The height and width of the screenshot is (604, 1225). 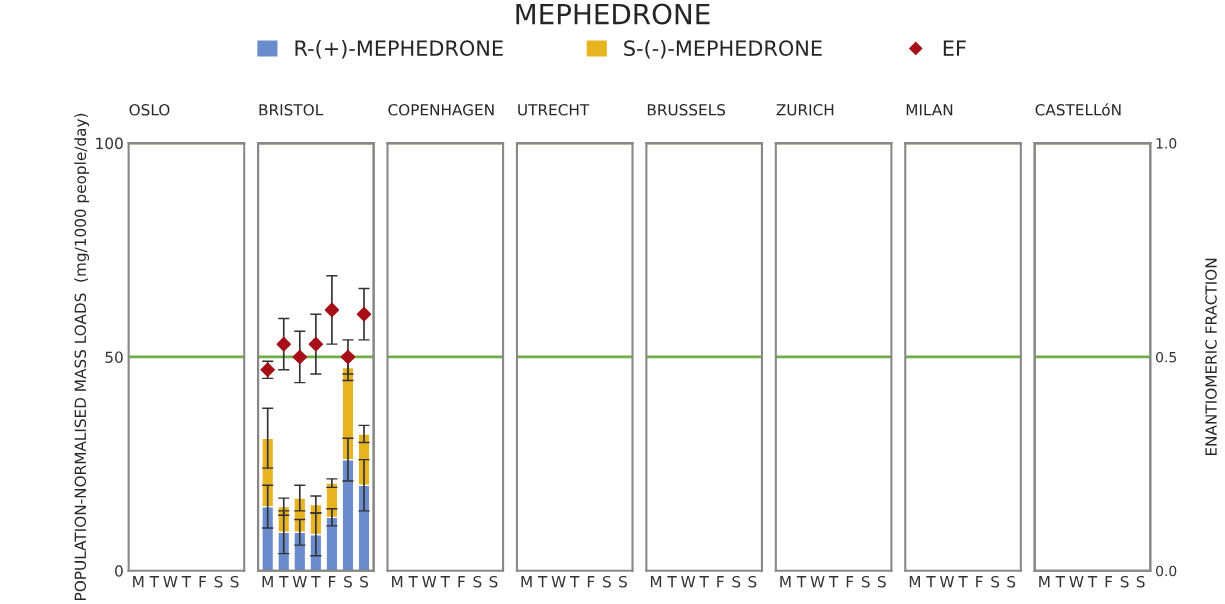 I want to click on legend-label: R-(+)-MEPHEDRONE, so click(x=399, y=49).